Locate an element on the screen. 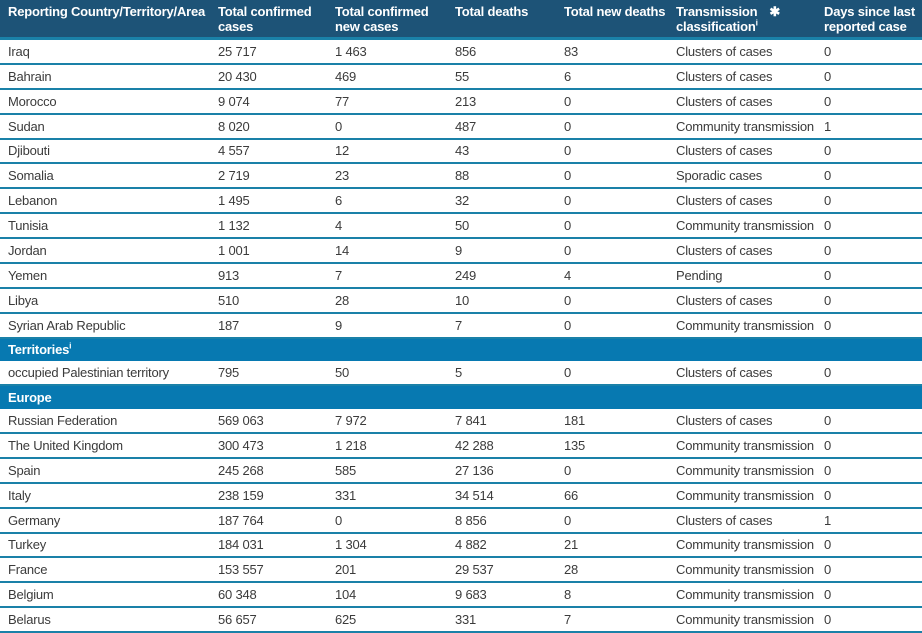 The image size is (922, 633). deaths-cell: 213 is located at coordinates (466, 101).